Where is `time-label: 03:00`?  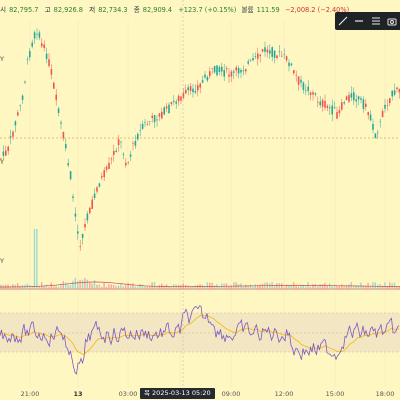
time-label: 03:00 is located at coordinates (128, 394).